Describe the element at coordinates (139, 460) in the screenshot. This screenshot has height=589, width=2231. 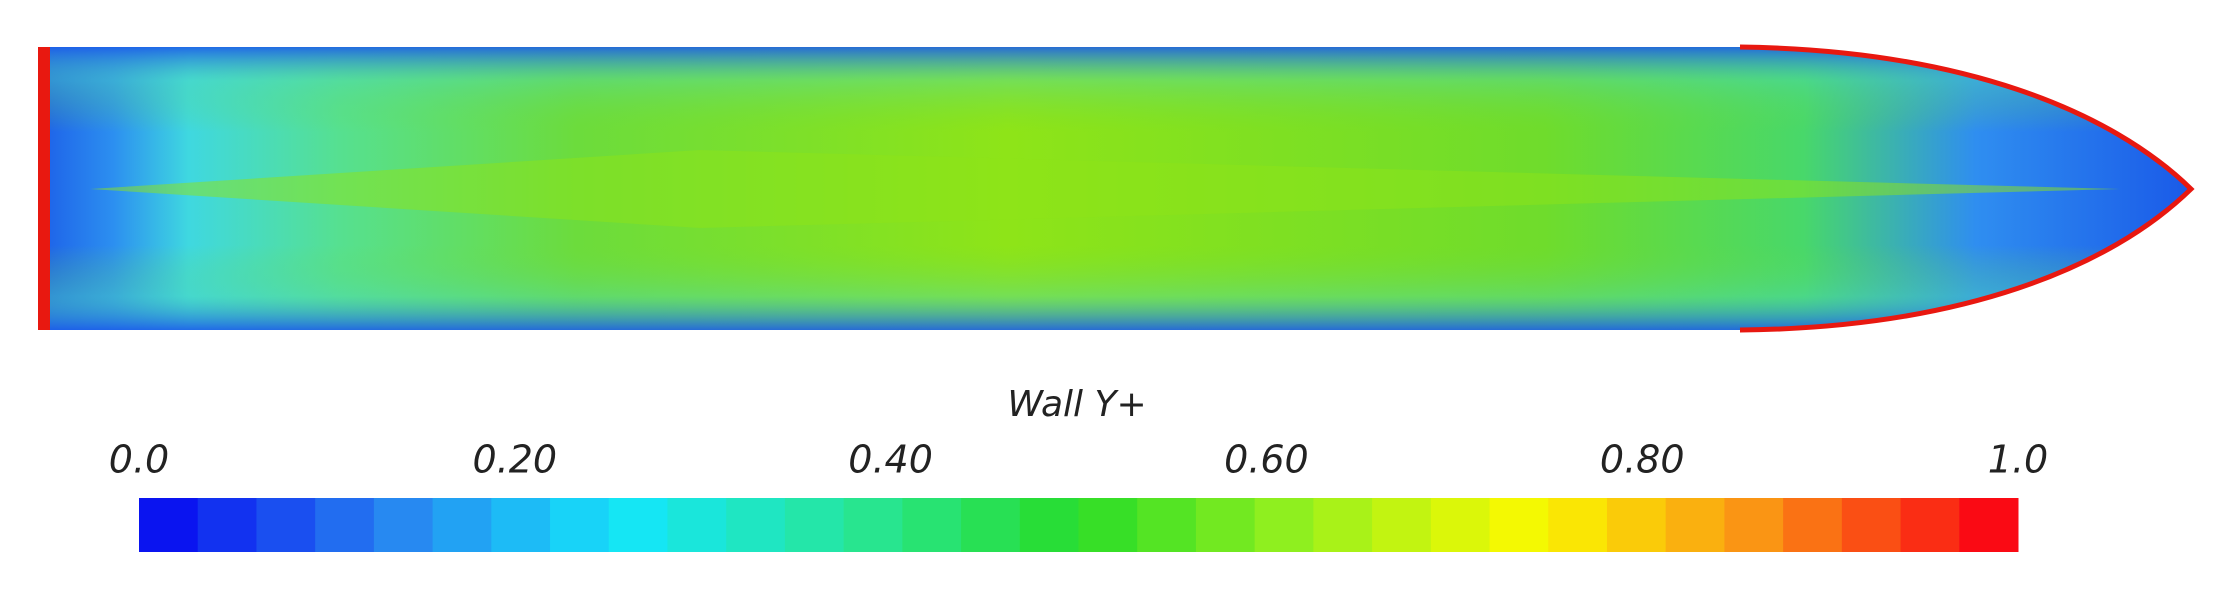
I see `colorbar-tick-label: 0.0` at that location.